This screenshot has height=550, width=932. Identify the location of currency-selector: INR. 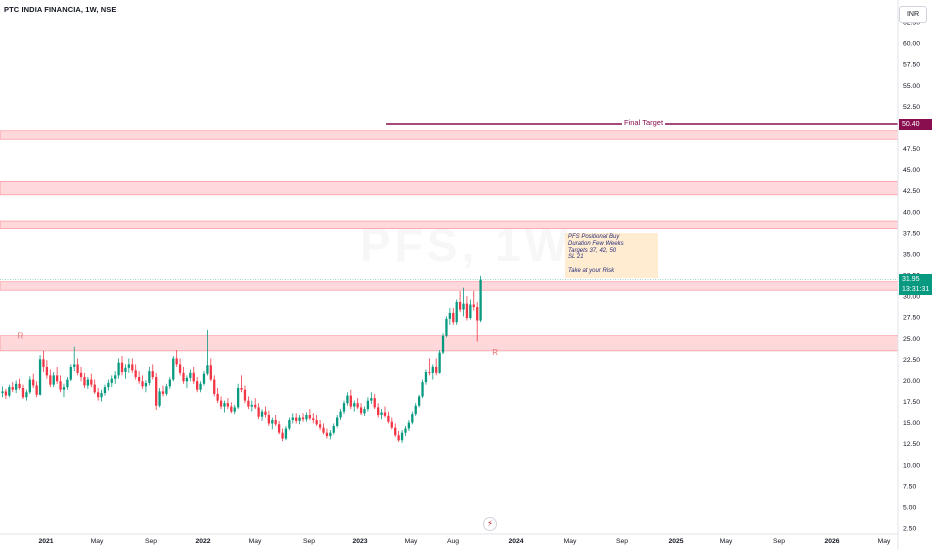
(913, 14).